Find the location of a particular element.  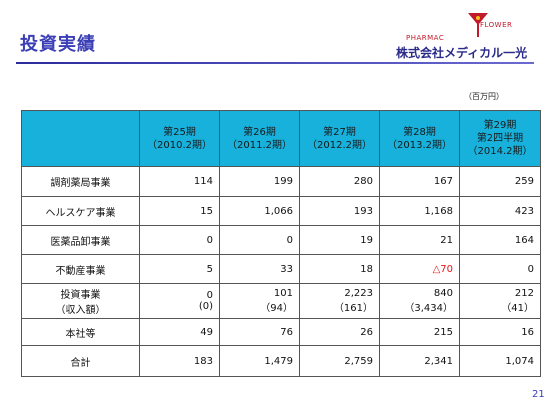

cell-sub-value: （3,434） is located at coordinates (428, 308).